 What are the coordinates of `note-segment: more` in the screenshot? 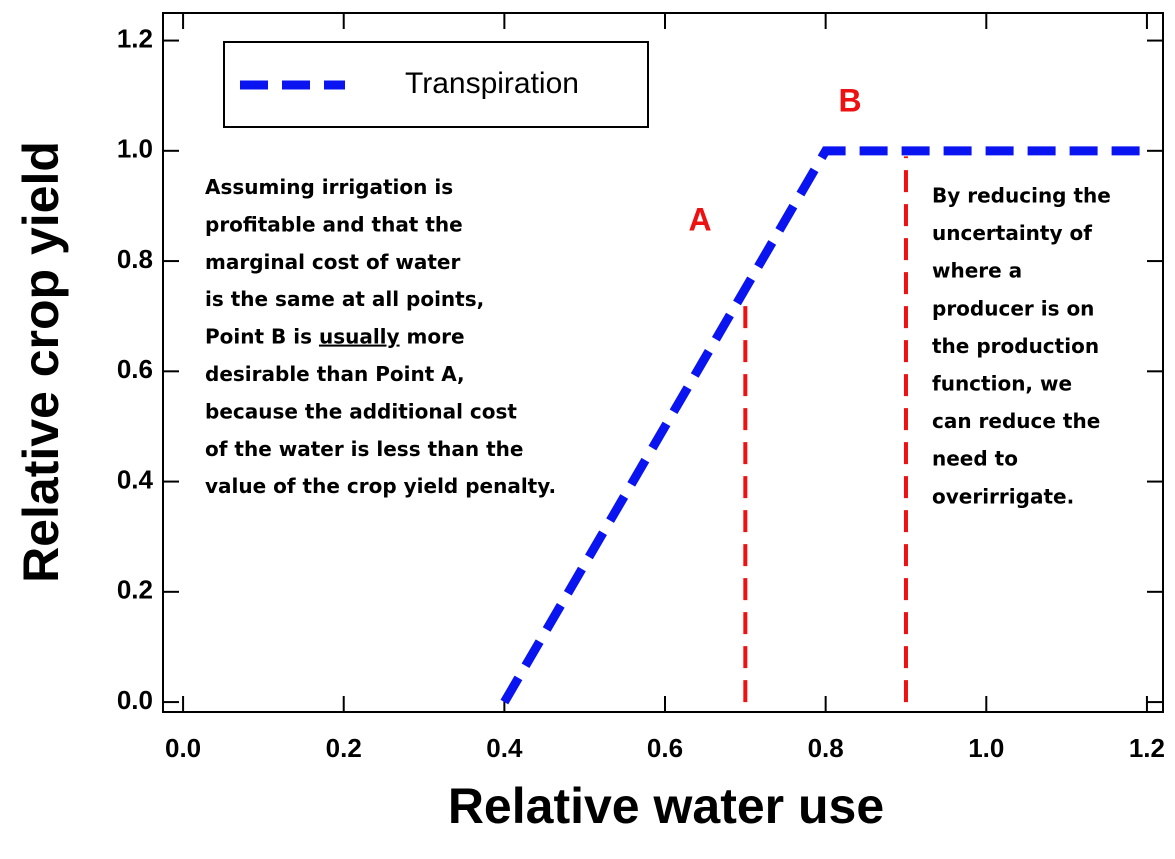 It's located at (432, 336).